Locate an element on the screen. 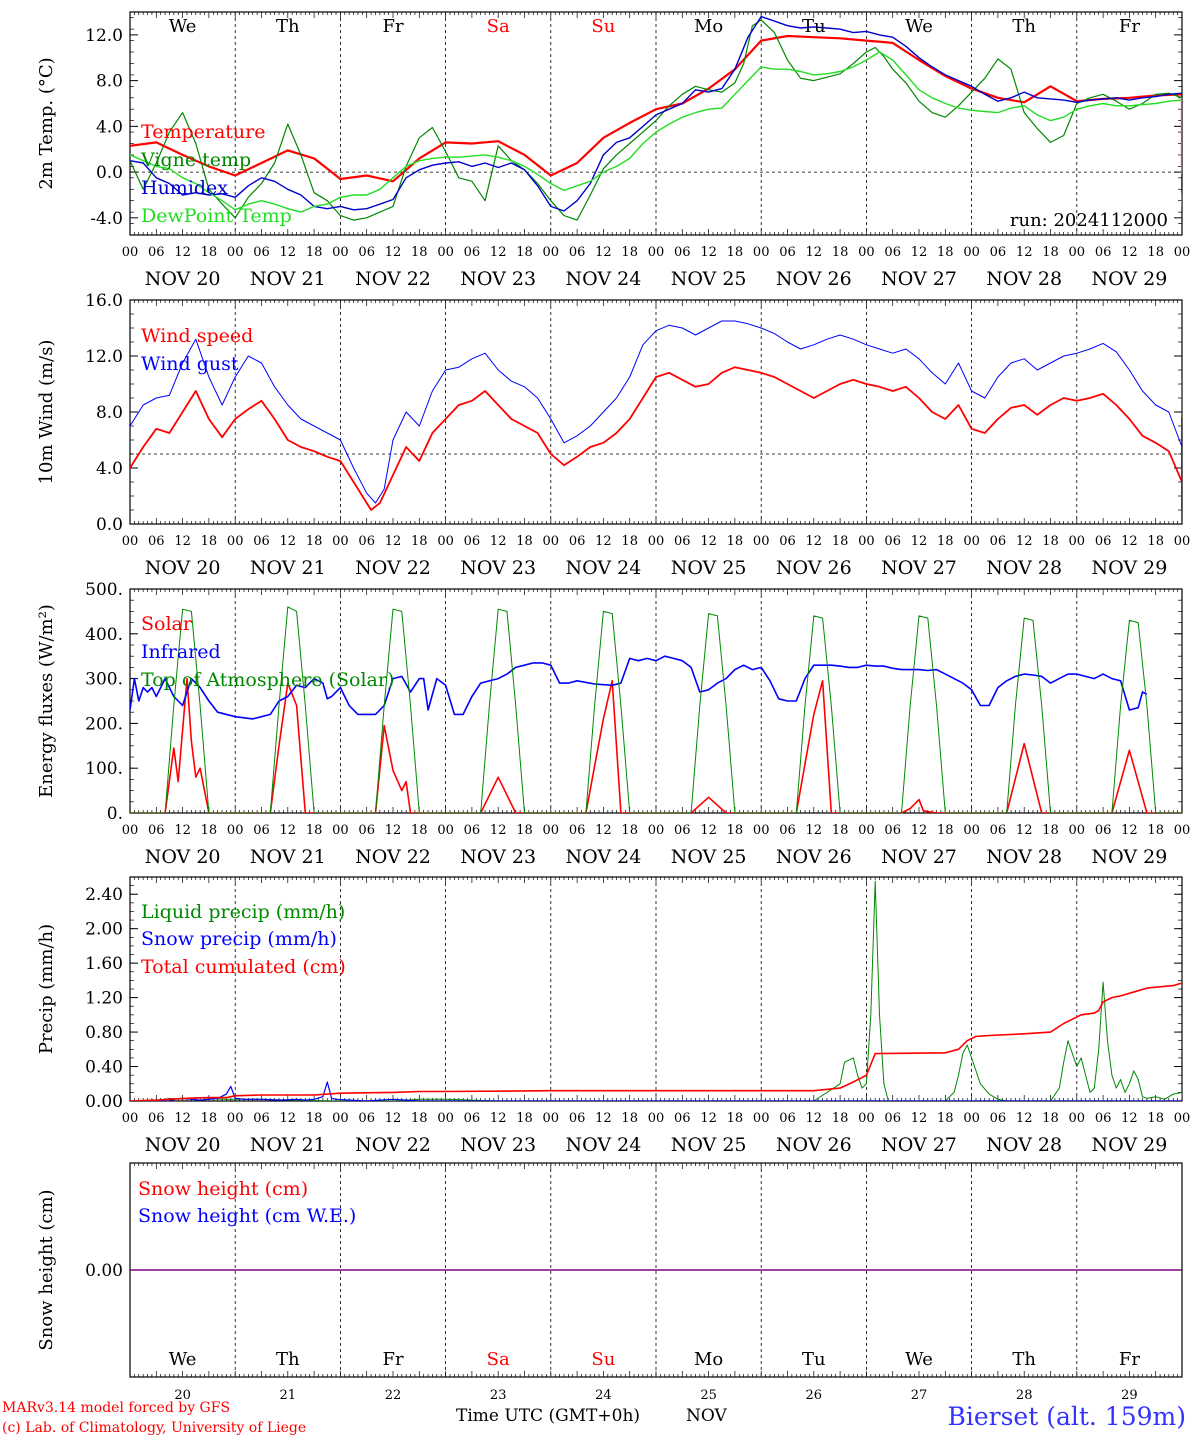 The width and height of the screenshot is (1194, 1445). y-axis-label: Snow height (cm) is located at coordinates (46, 1269).